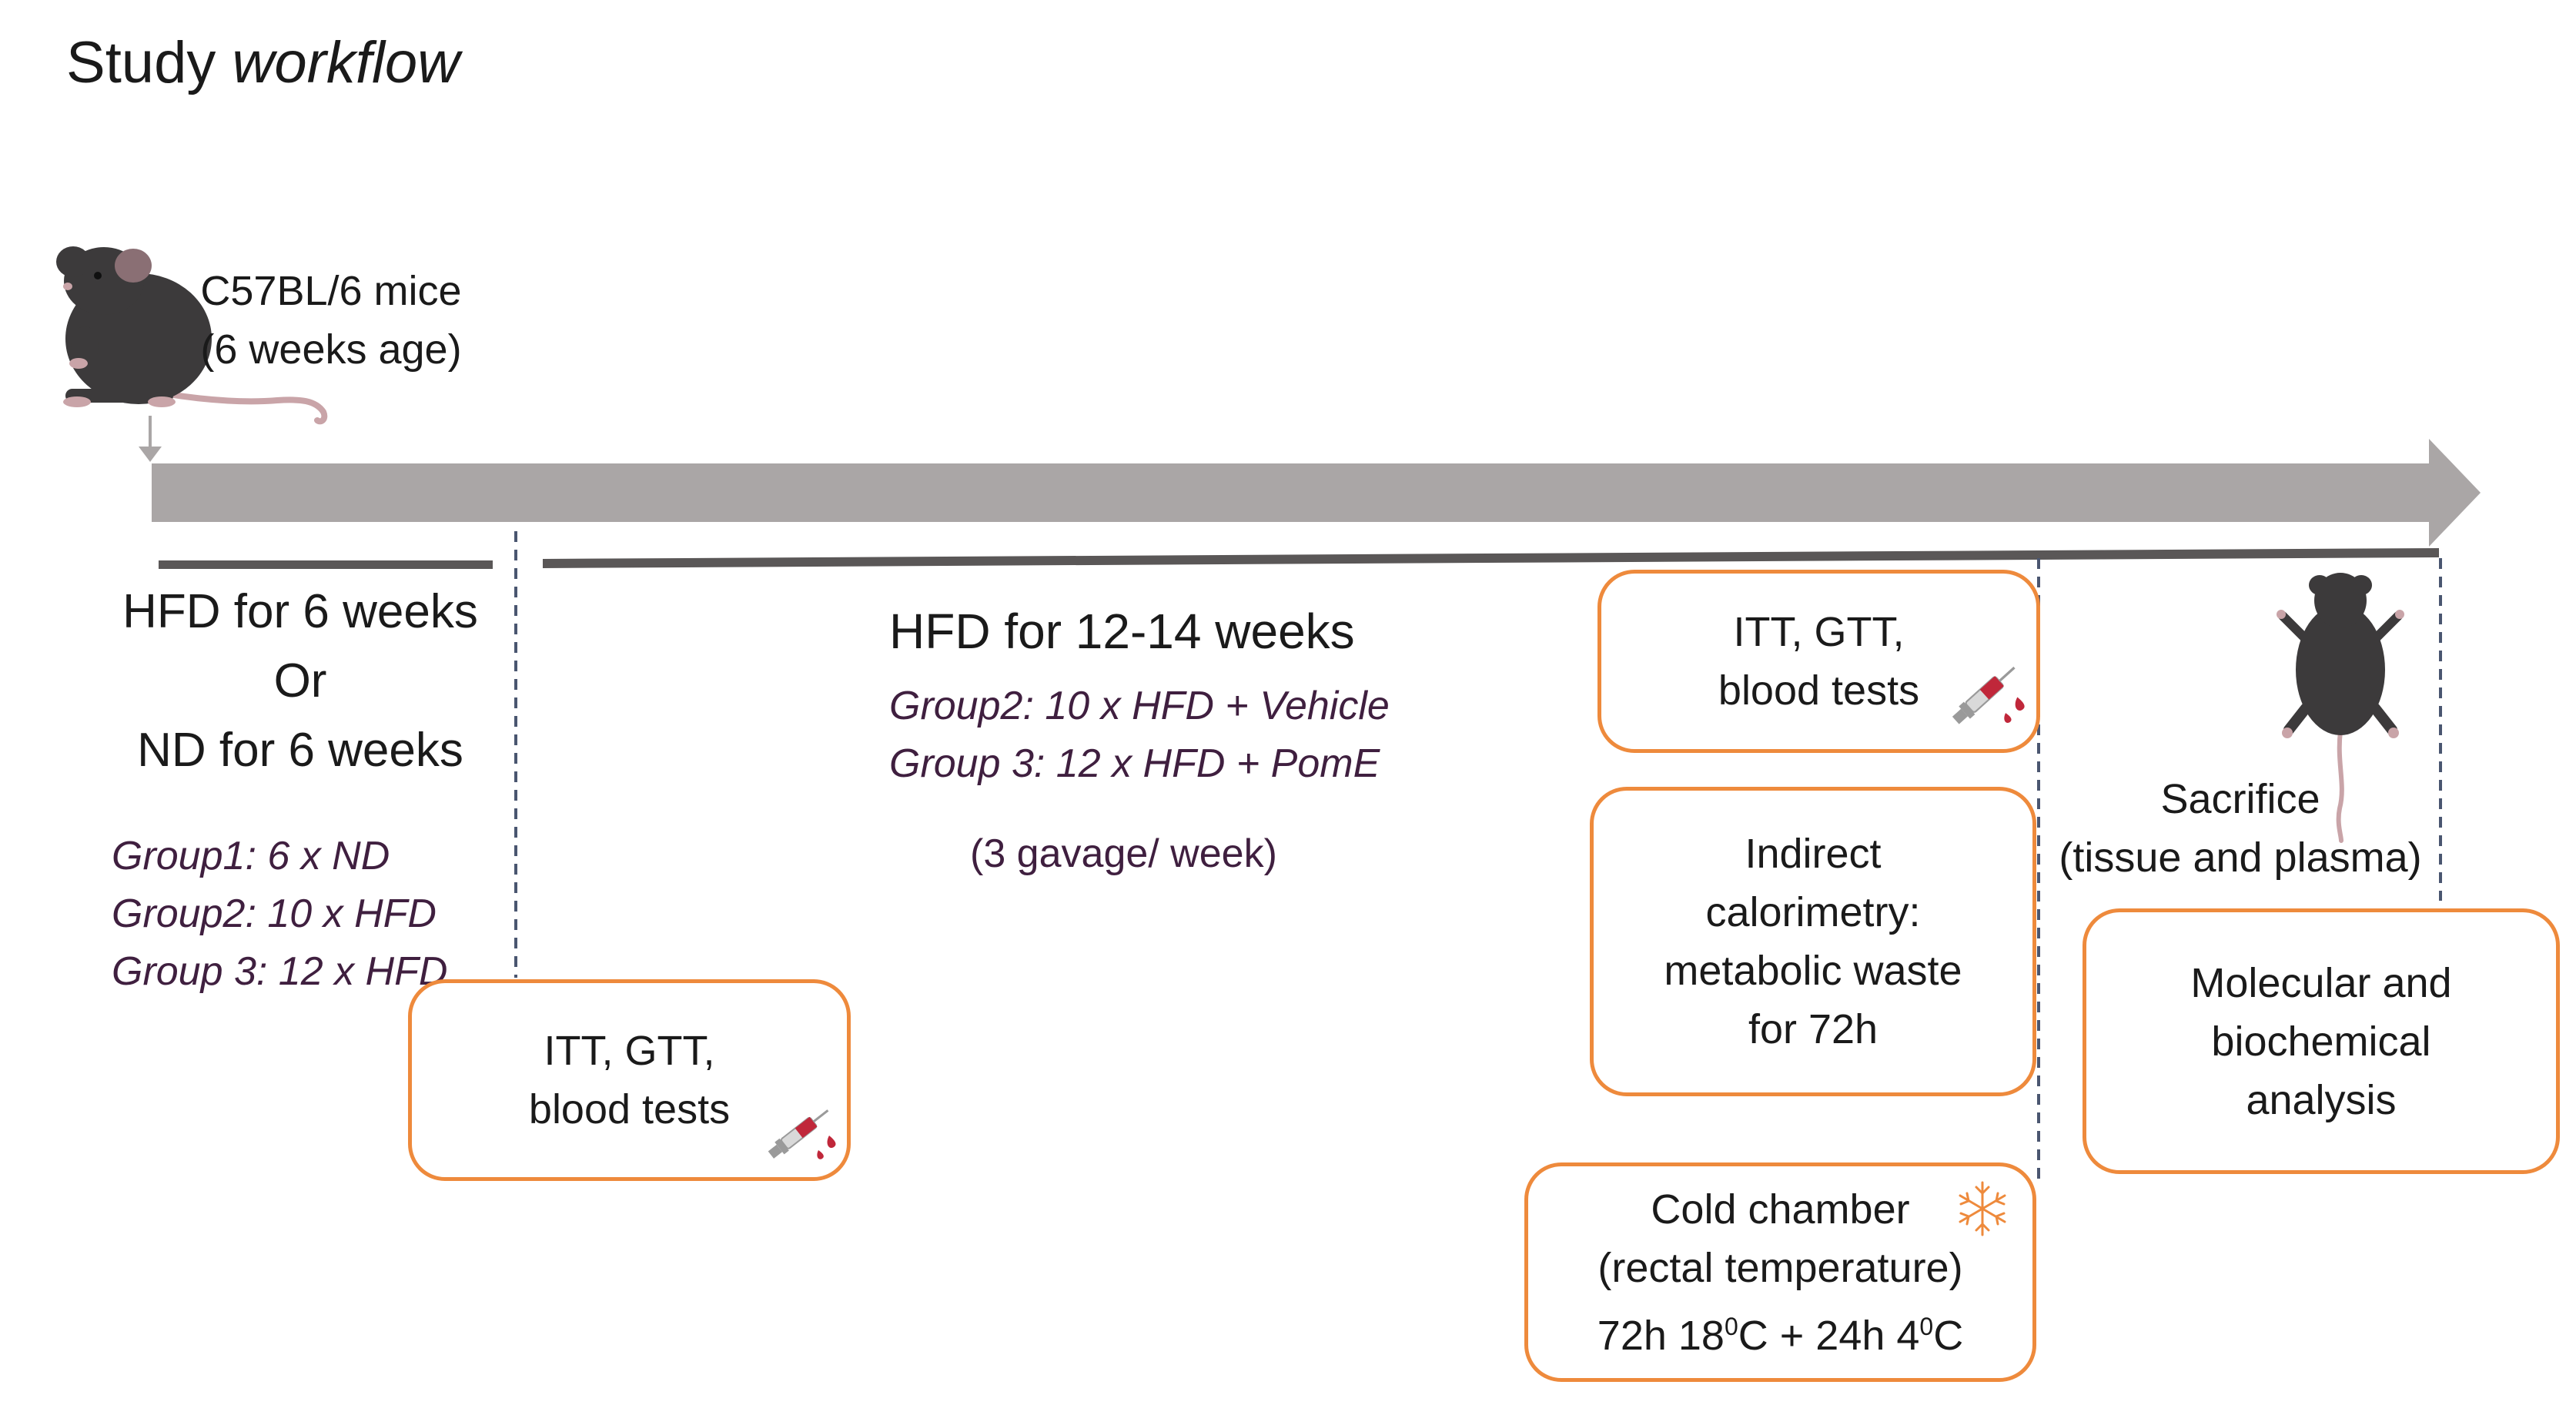 The width and height of the screenshot is (2576, 1415). Describe the element at coordinates (331, 291) in the screenshot. I see `start-label-line1: C57BL/6 mice` at that location.